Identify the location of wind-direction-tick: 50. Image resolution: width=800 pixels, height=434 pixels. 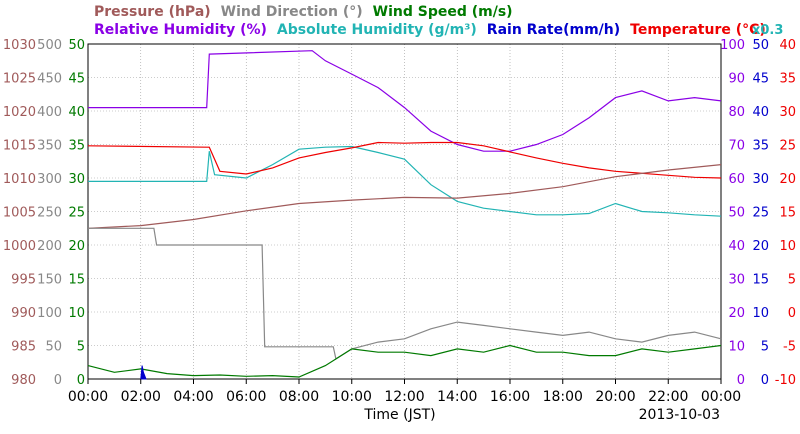
(53, 347).